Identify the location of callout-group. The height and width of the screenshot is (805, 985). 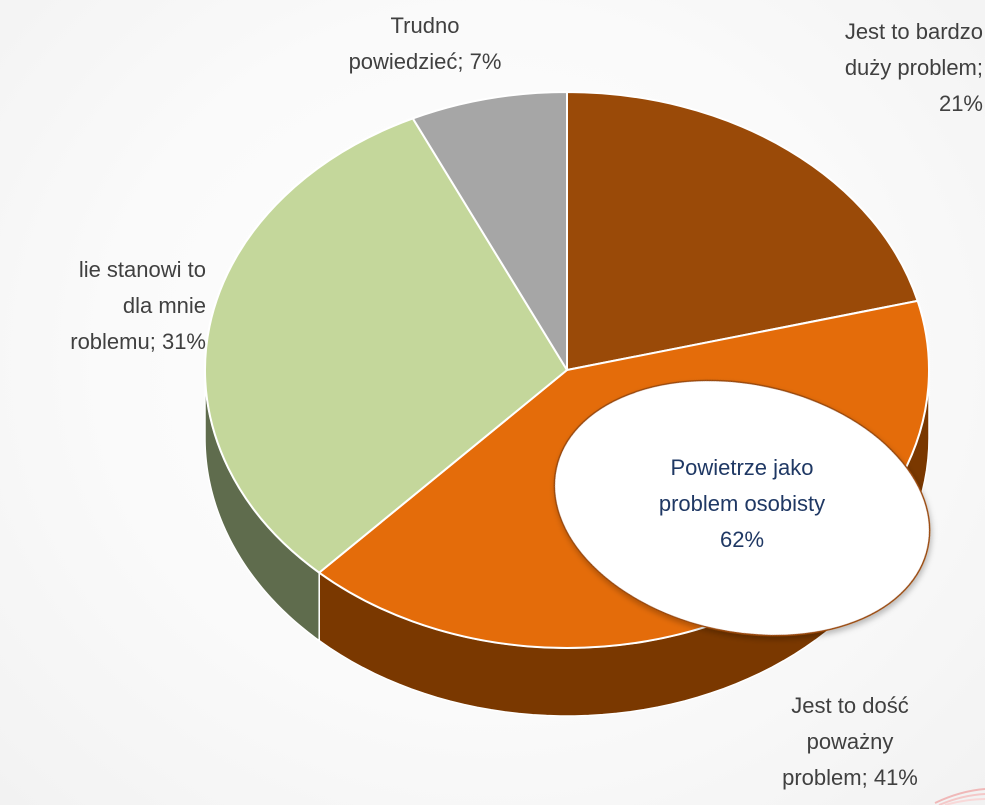
(742, 508).